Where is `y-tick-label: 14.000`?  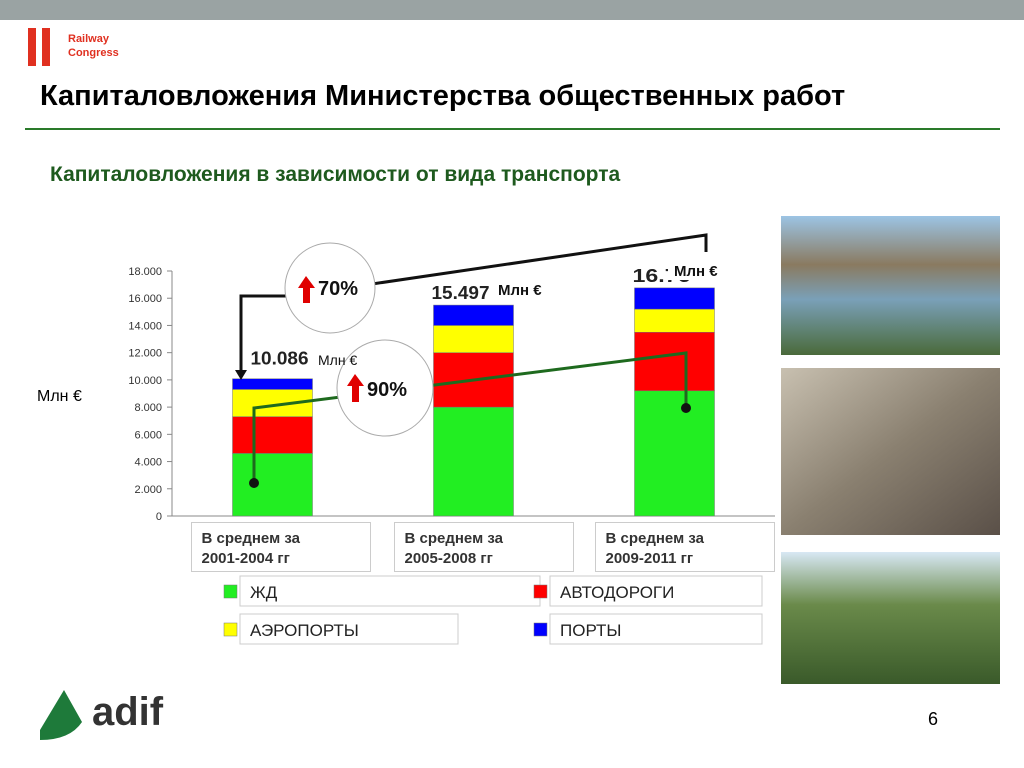 y-tick-label: 14.000 is located at coordinates (145, 326).